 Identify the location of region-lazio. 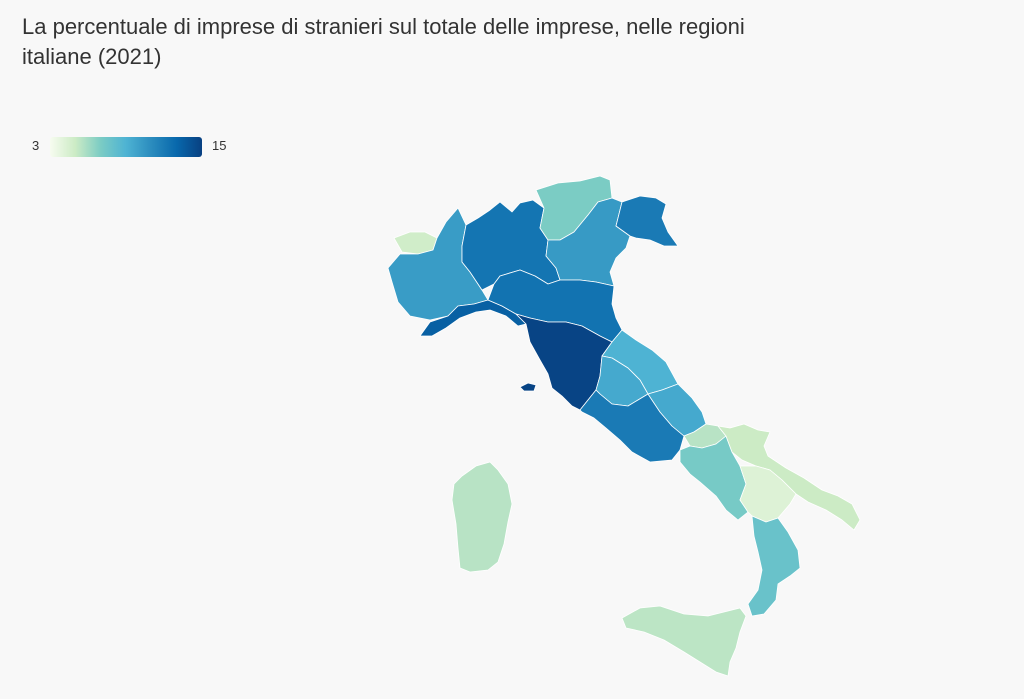
(632, 426).